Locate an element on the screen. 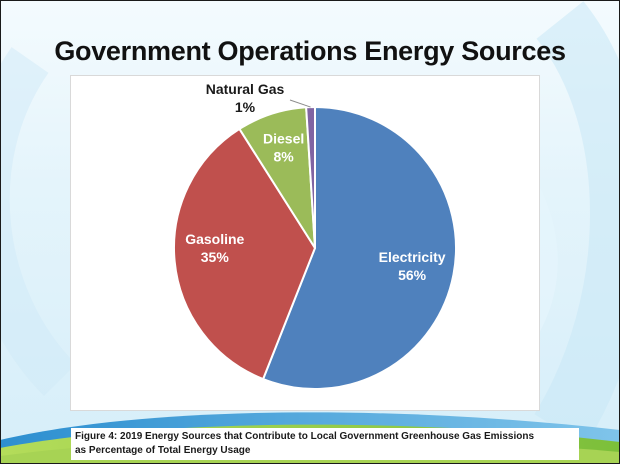 The width and height of the screenshot is (620, 464). pie-slice-natural-gas is located at coordinates (310, 177).